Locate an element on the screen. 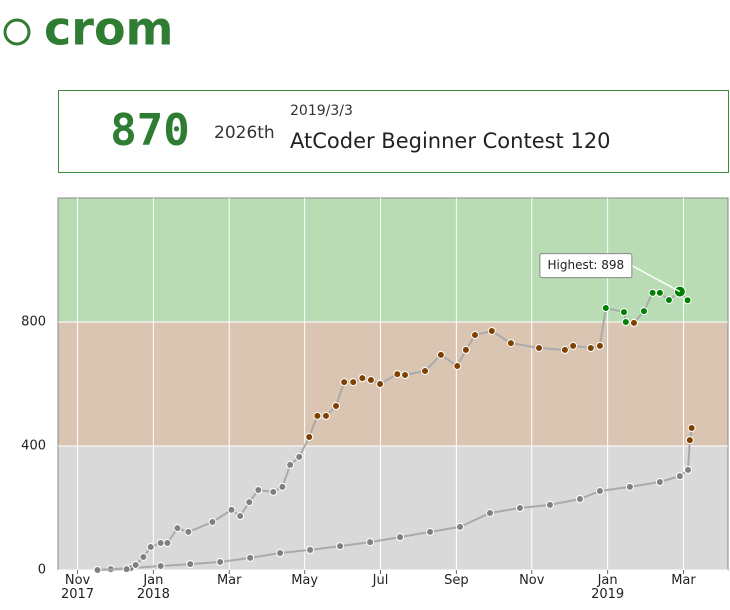 The height and width of the screenshot is (610, 730). annotation-box is located at coordinates (586, 266).